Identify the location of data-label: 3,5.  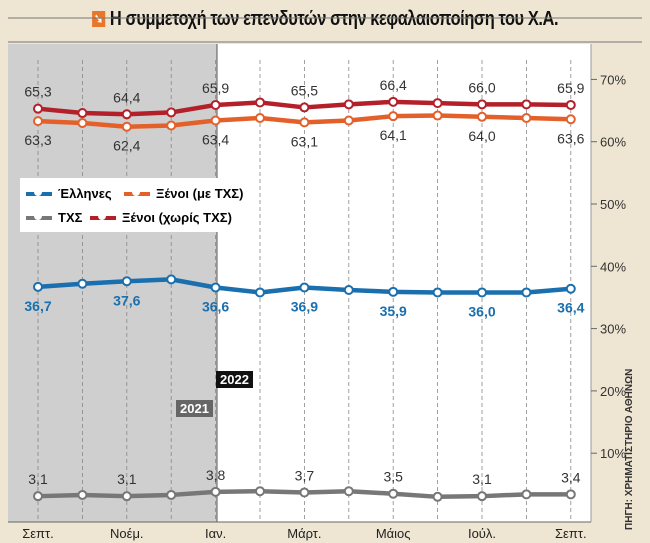
(393, 477).